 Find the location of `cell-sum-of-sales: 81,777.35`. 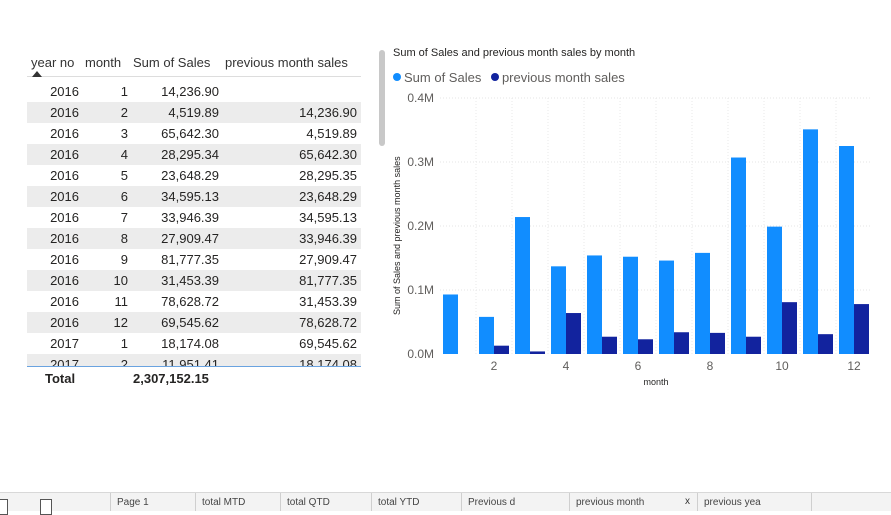

cell-sum-of-sales: 81,777.35 is located at coordinates (190, 259).